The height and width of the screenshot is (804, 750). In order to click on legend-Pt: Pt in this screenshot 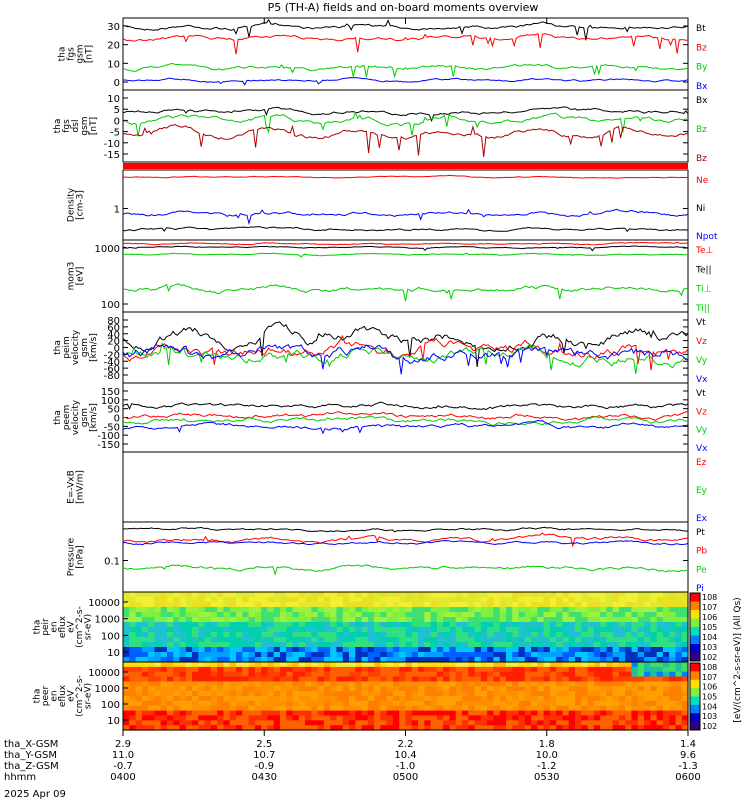, I will do `click(700, 533)`.